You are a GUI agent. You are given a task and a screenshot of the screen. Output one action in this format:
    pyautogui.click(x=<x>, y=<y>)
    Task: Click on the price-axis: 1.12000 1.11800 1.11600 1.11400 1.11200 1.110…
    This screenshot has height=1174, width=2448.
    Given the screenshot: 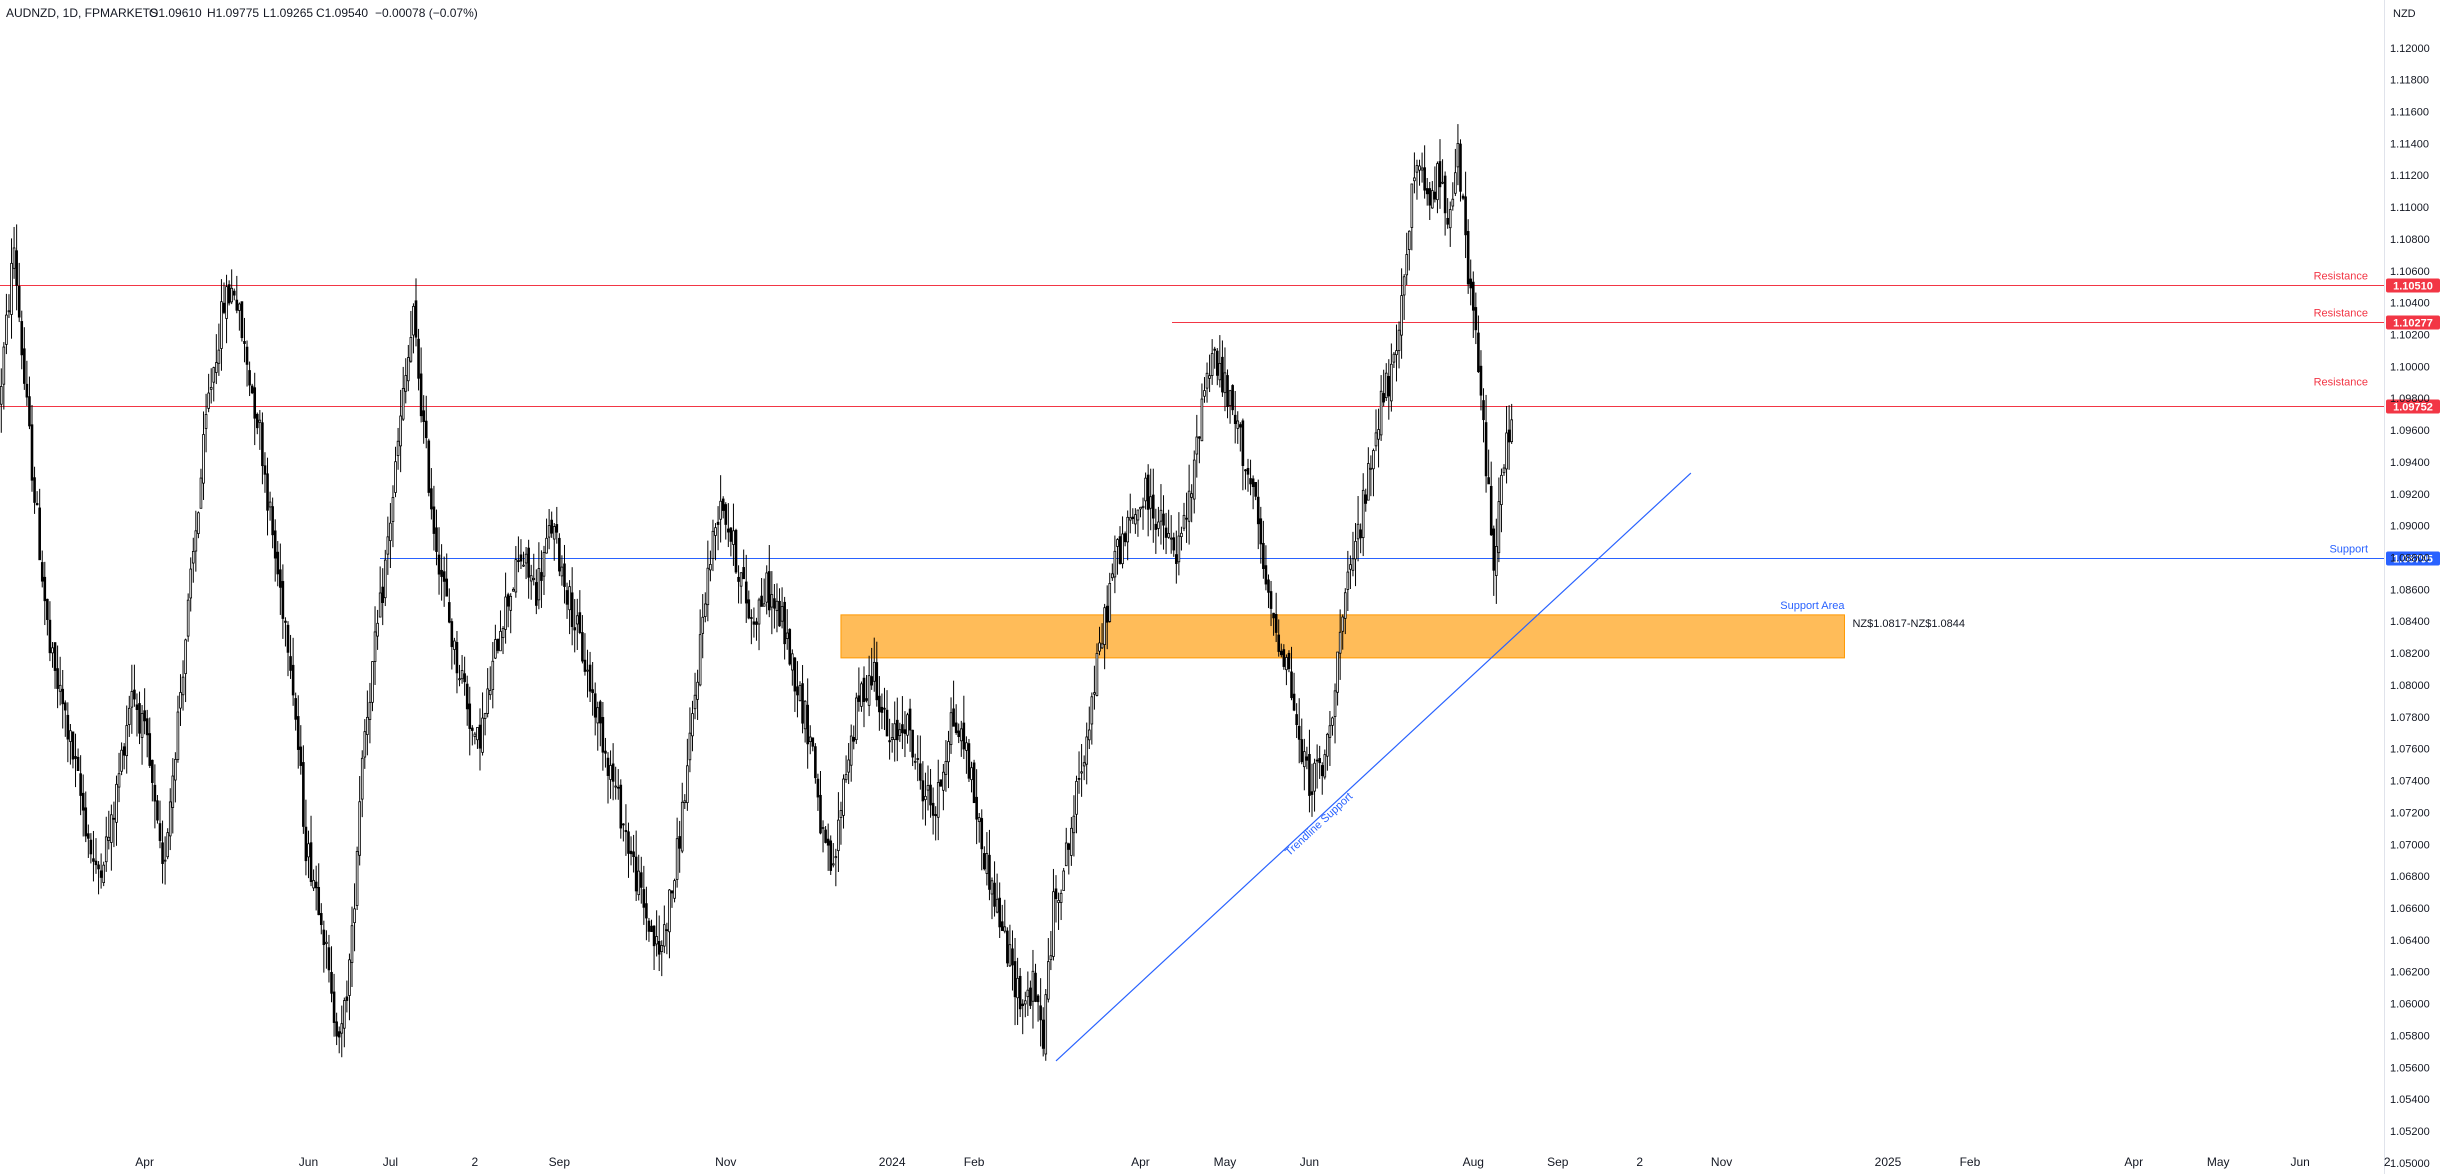 What is the action you would take?
    pyautogui.click(x=2410, y=606)
    